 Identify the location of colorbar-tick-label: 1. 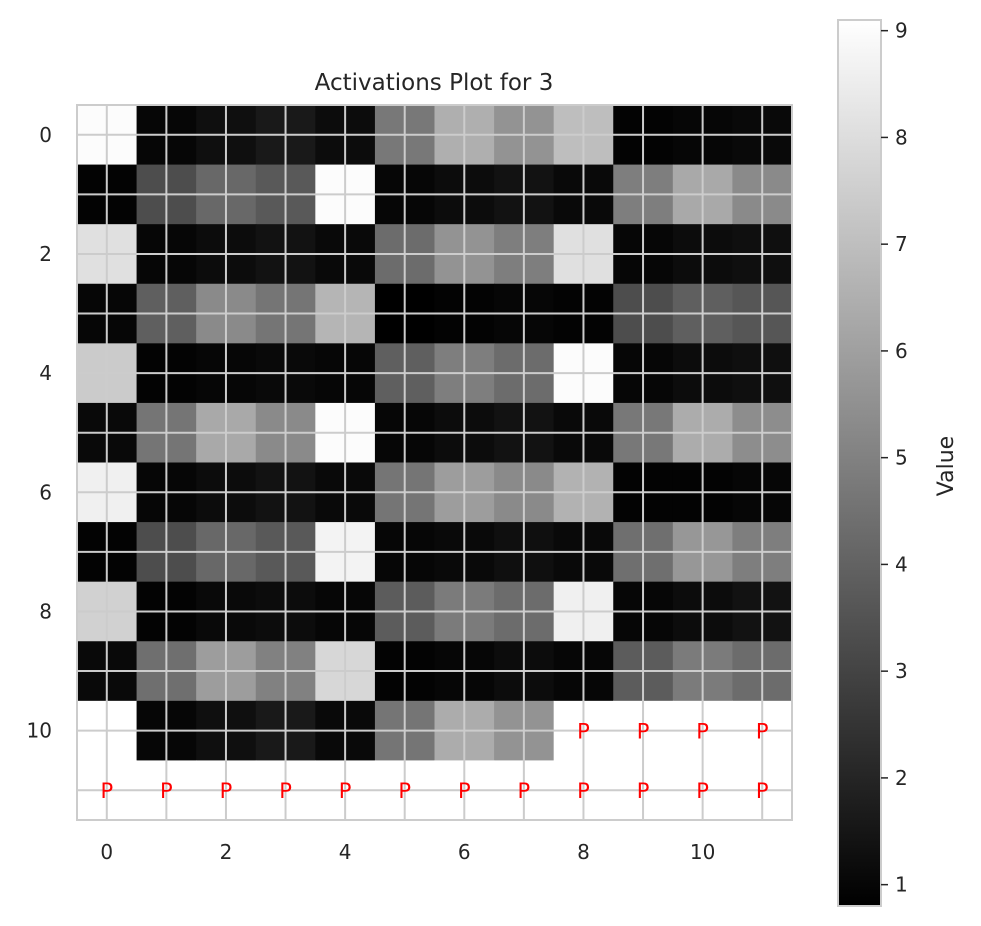
(901, 885).